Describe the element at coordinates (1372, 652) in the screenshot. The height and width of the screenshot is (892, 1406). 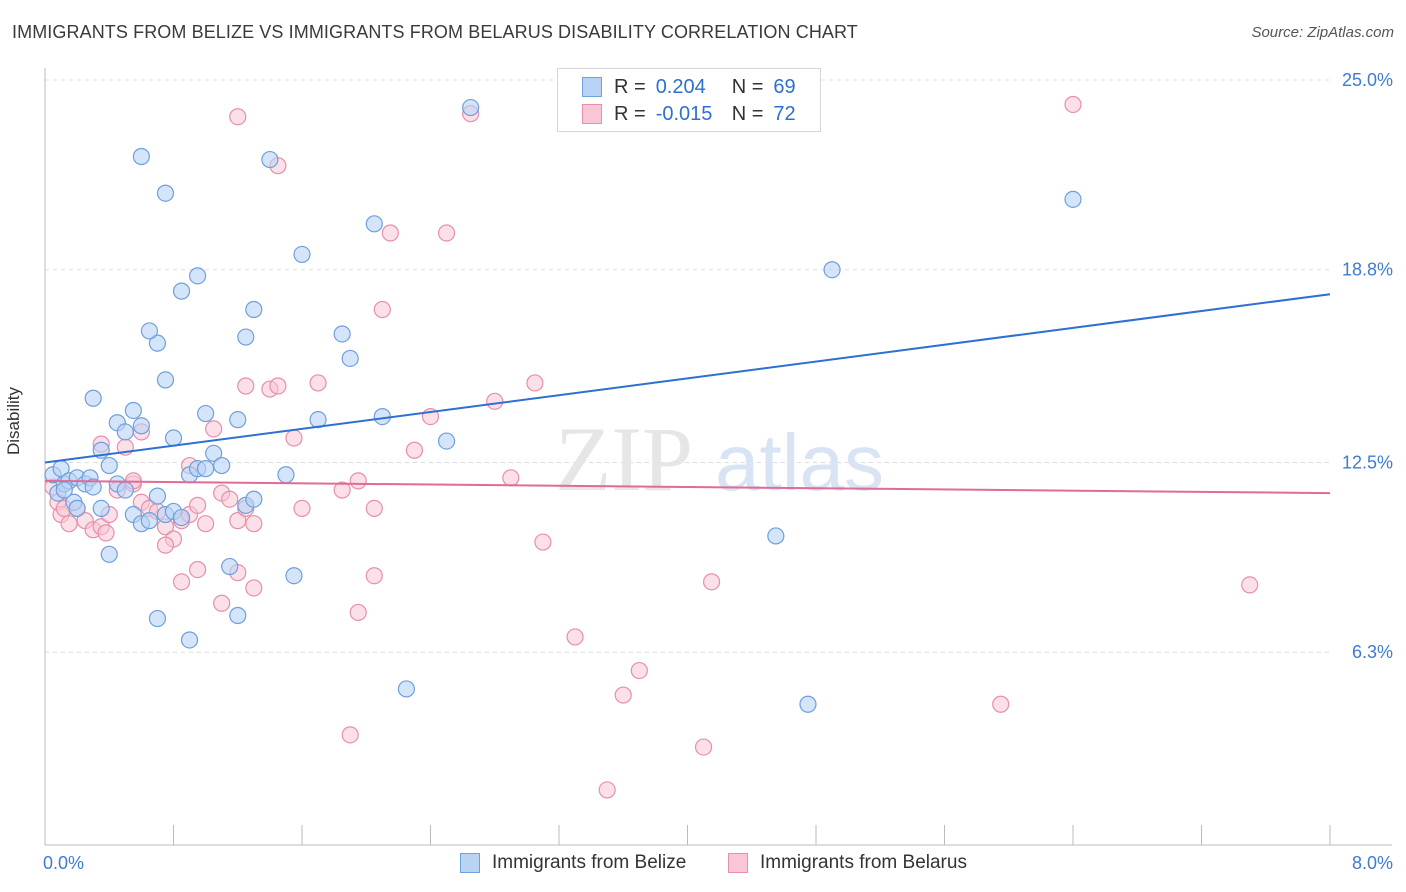
I see `y-tick-label-3: 6.3%` at that location.